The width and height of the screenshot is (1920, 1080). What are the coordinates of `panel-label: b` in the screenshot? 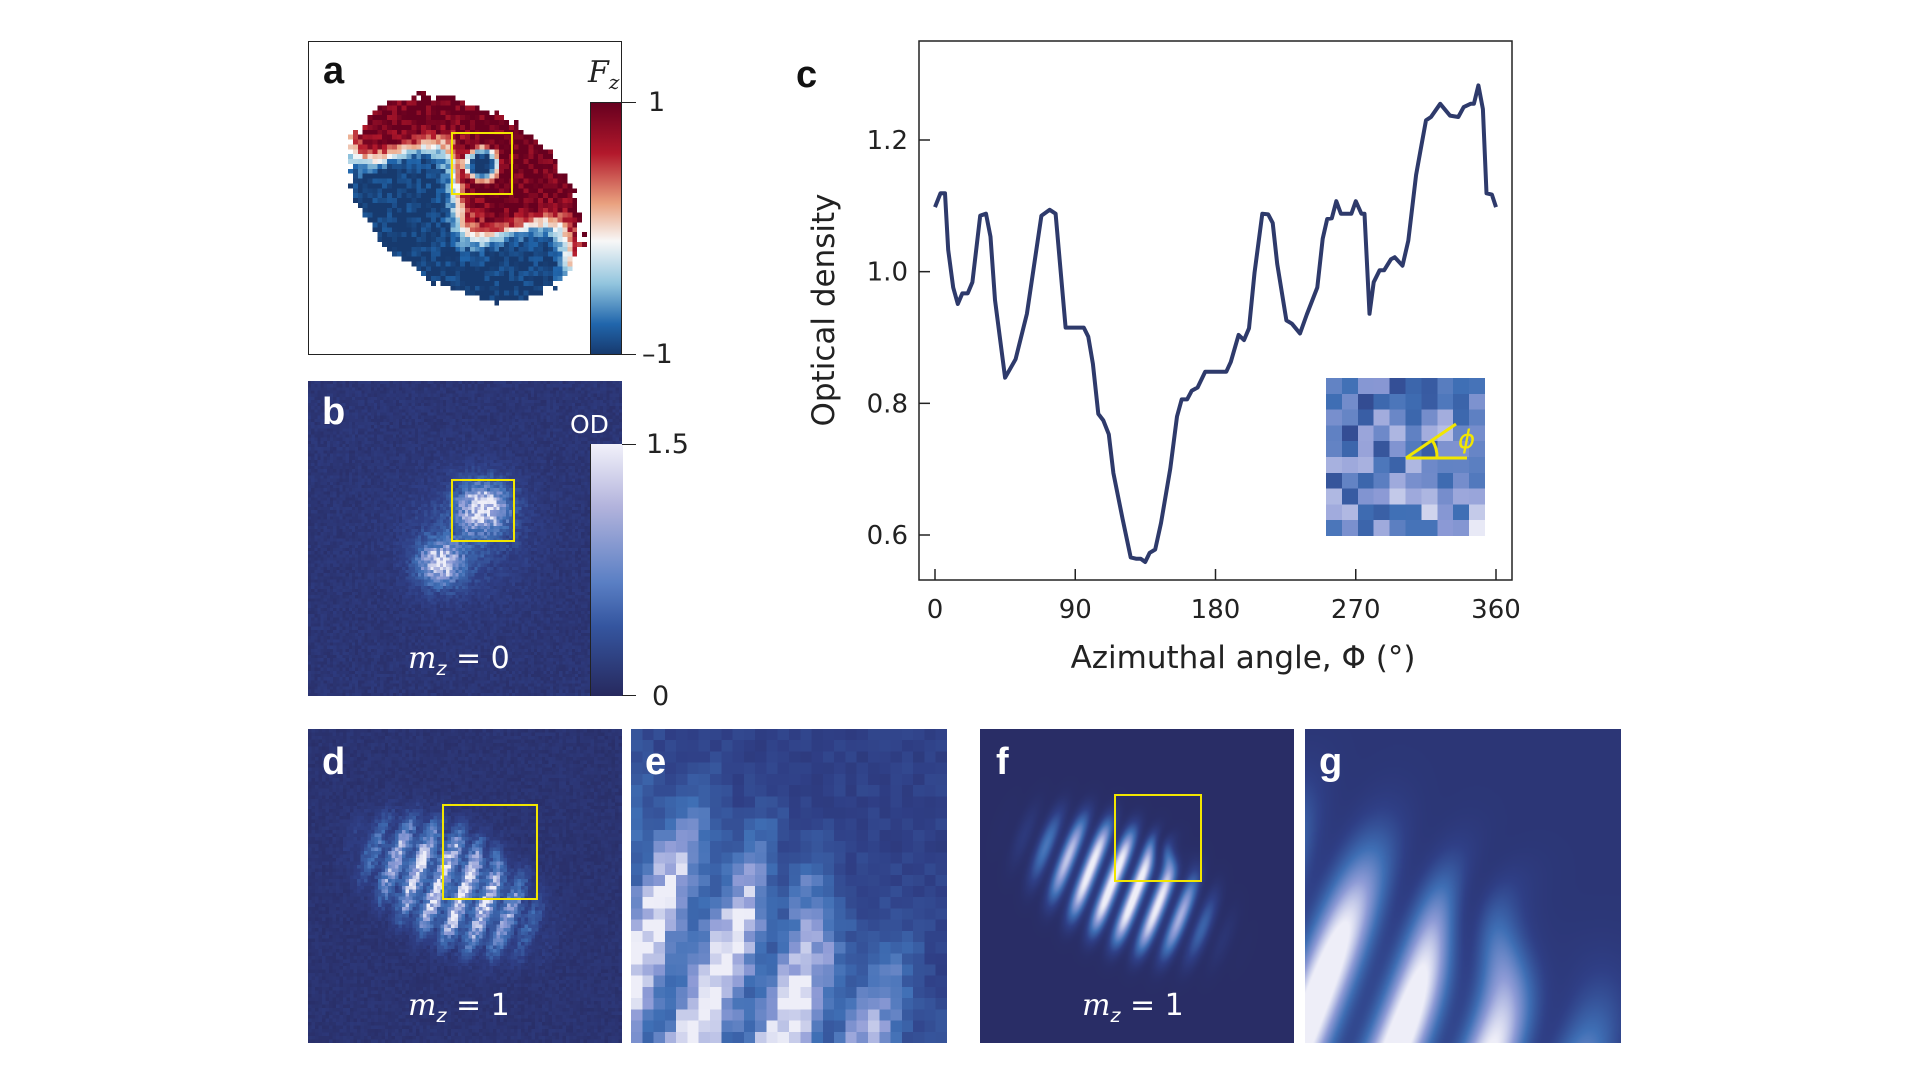 It's located at (334, 412).